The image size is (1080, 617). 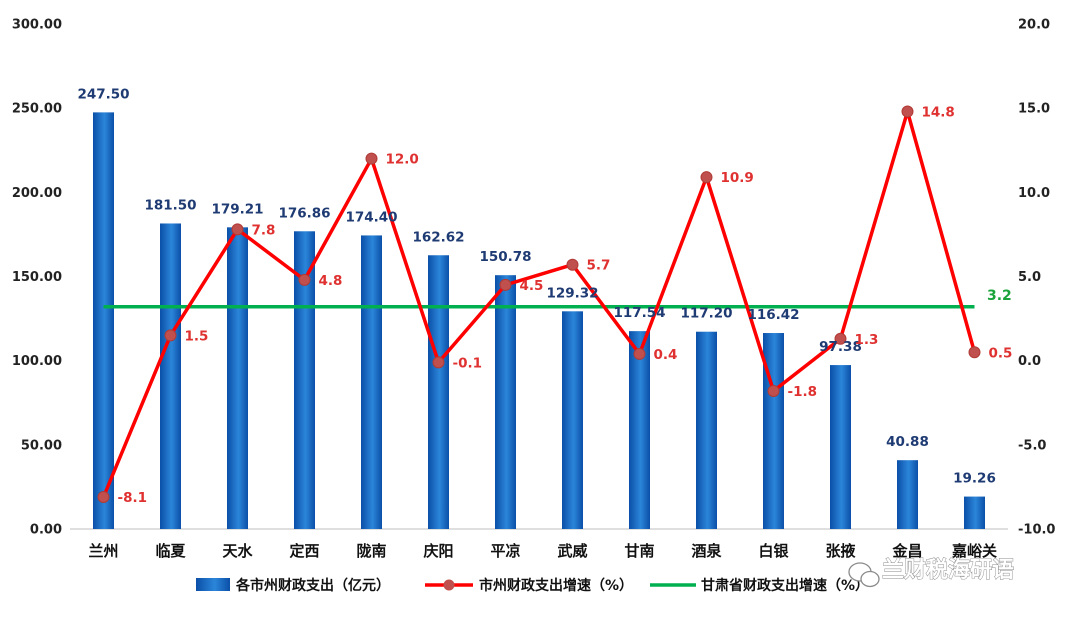 I want to click on y-right-tick-label: 10.0, so click(x=1034, y=193).